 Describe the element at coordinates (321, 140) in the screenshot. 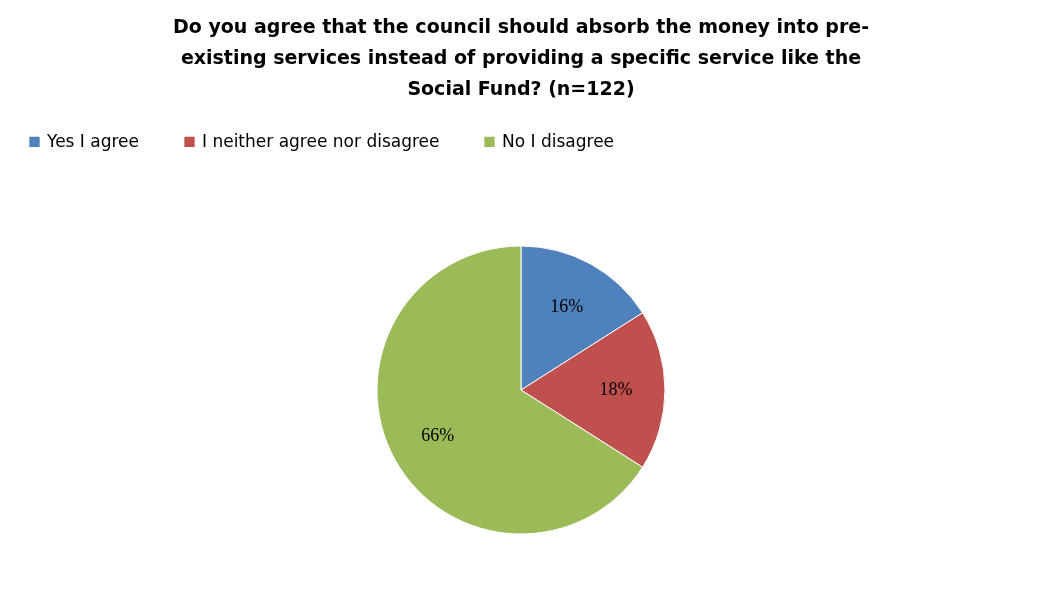

I see `legend-label: I neither agree nor disagree` at that location.